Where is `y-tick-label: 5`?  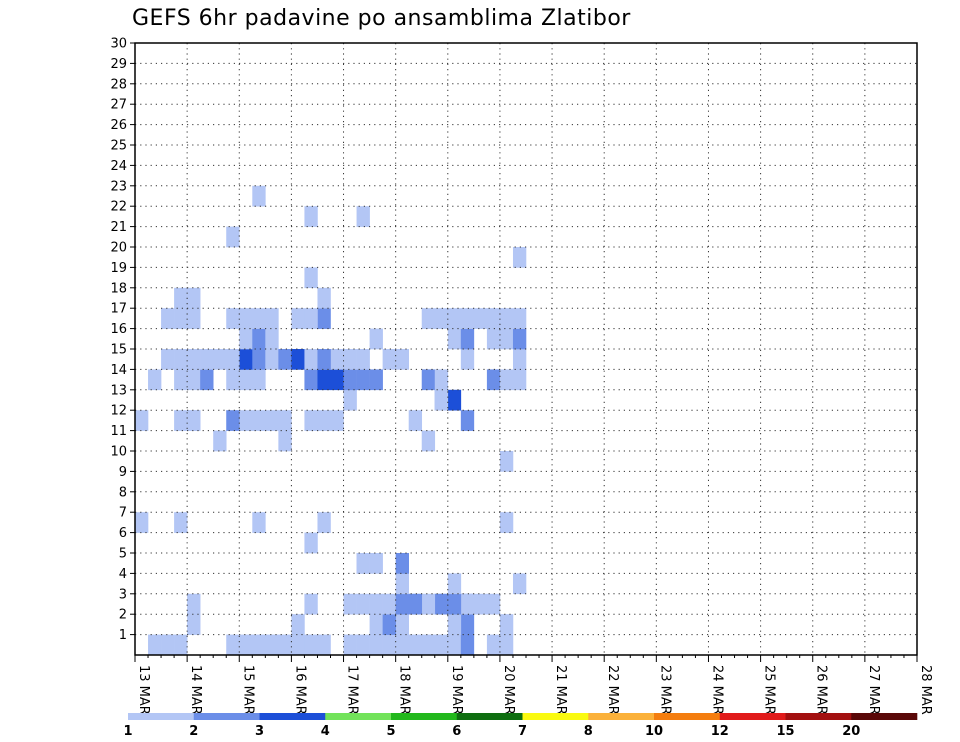
y-tick-label: 5 is located at coordinates (123, 554).